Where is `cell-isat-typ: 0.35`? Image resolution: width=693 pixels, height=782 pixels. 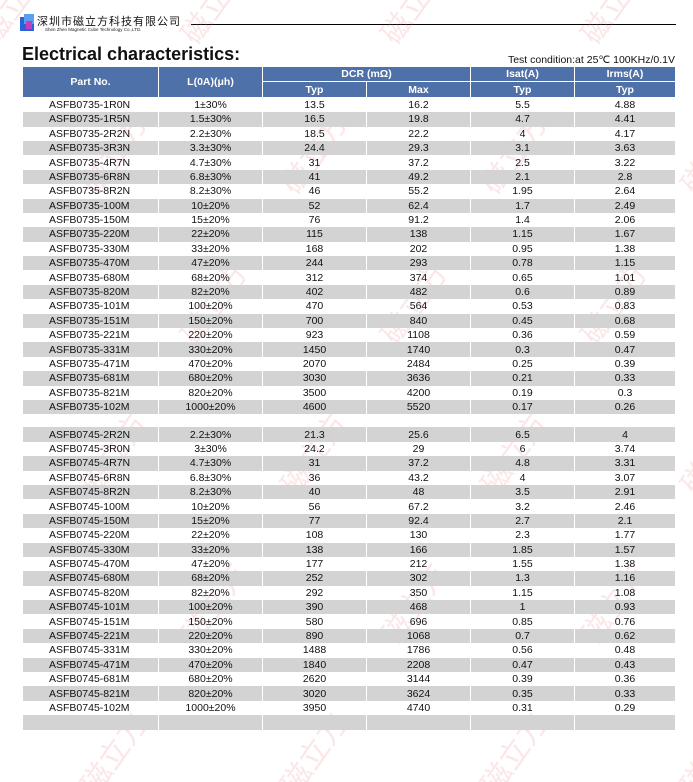 cell-isat-typ: 0.35 is located at coordinates (522, 693).